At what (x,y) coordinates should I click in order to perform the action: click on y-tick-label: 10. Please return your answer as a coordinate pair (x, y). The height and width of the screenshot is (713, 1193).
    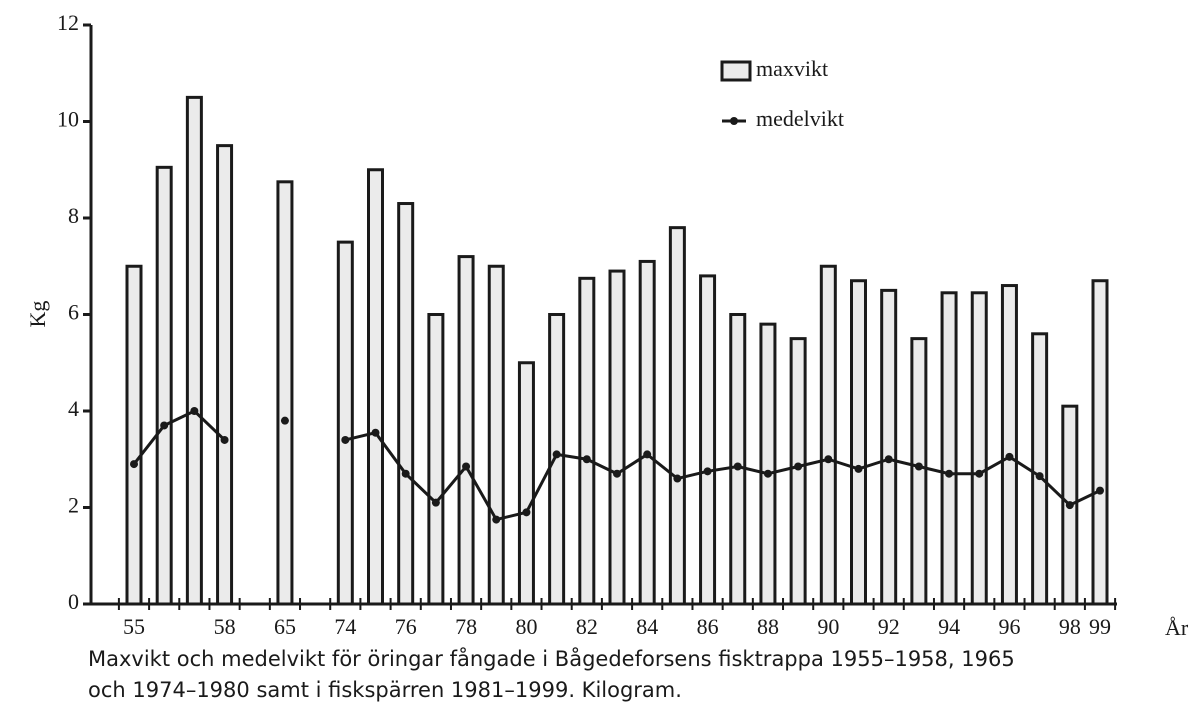
    Looking at the image, I should click on (68, 119).